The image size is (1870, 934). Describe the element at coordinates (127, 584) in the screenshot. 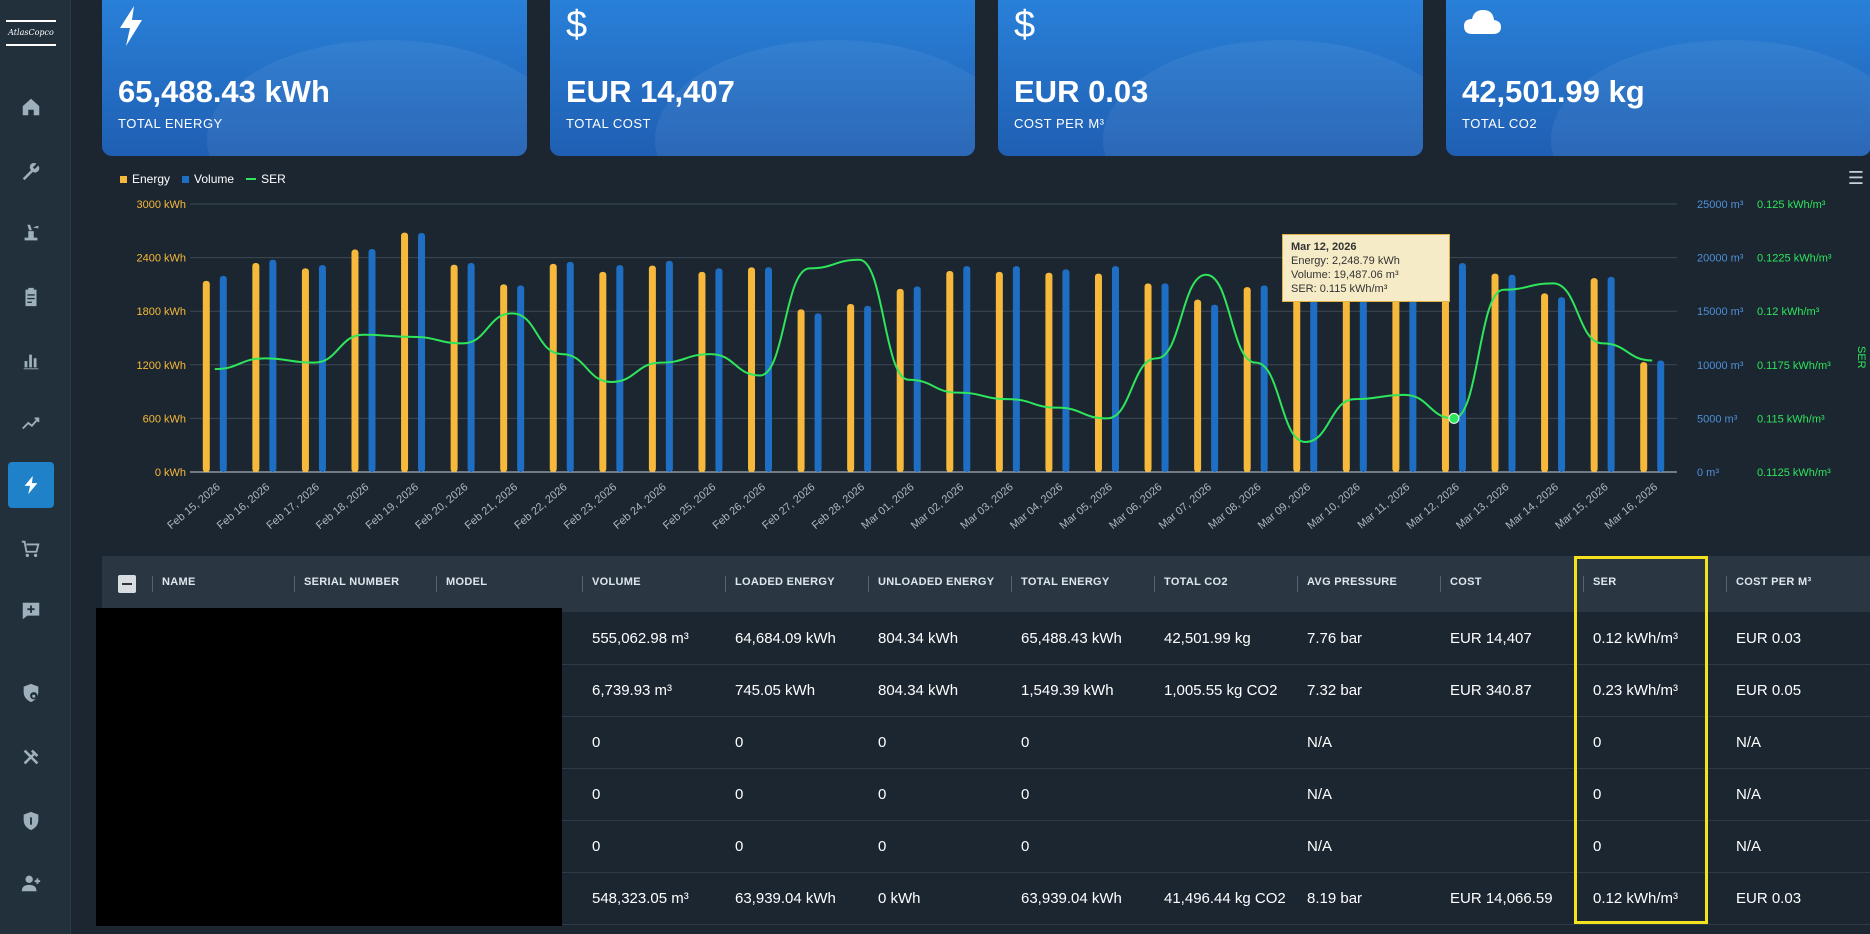

I see `select-all-checkbox` at that location.